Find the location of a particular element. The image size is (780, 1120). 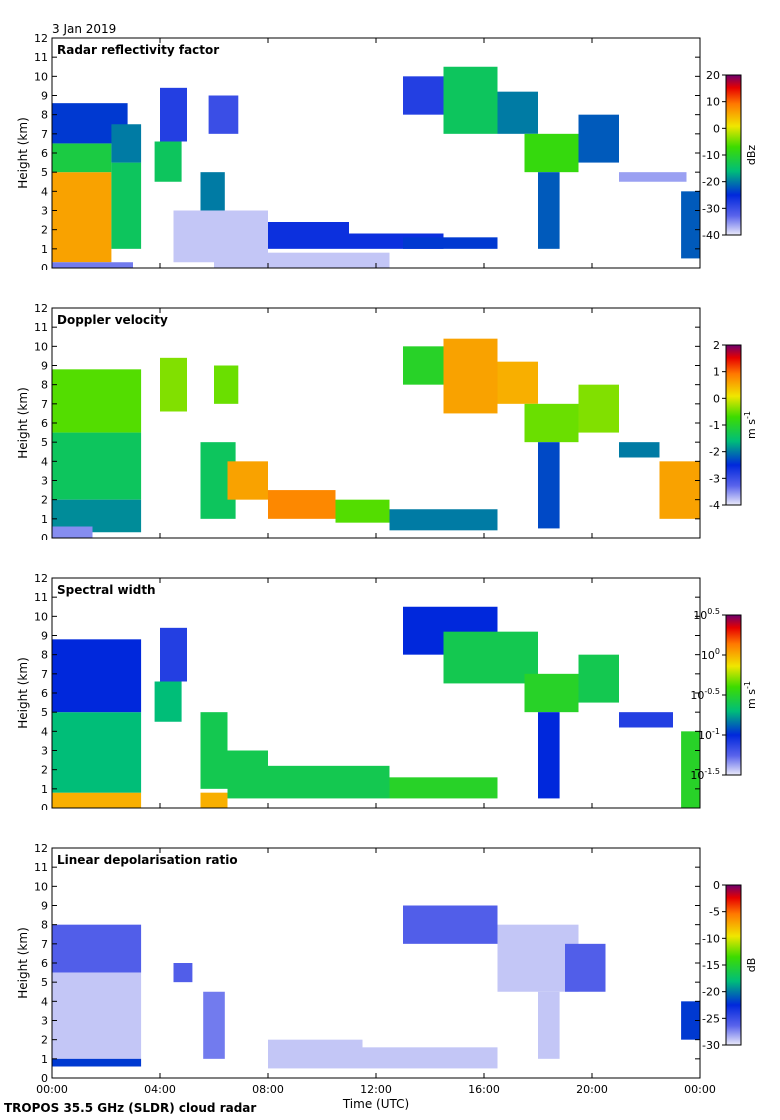

y-tick-label: 0 is located at coordinates (44, 266).